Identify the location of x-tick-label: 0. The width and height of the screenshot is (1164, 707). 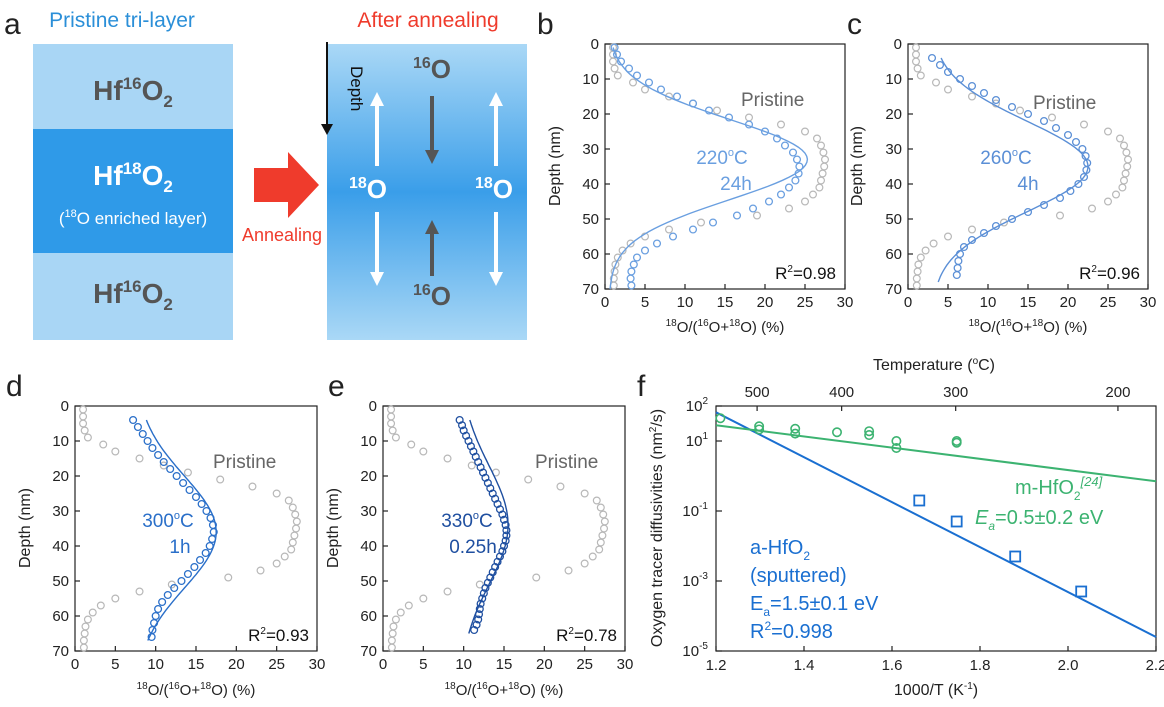
(383, 664).